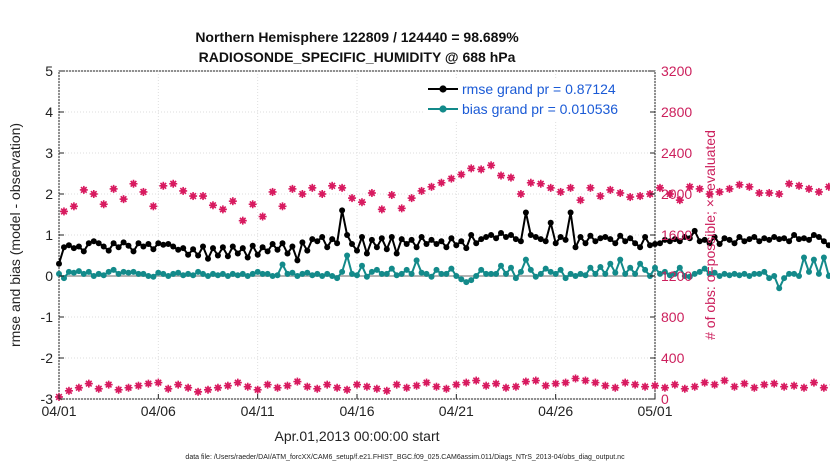 The image size is (830, 470). What do you see at coordinates (15, 235) in the screenshot?
I see `y-axis-label-left: rmse and bias (model - observation)` at bounding box center [15, 235].